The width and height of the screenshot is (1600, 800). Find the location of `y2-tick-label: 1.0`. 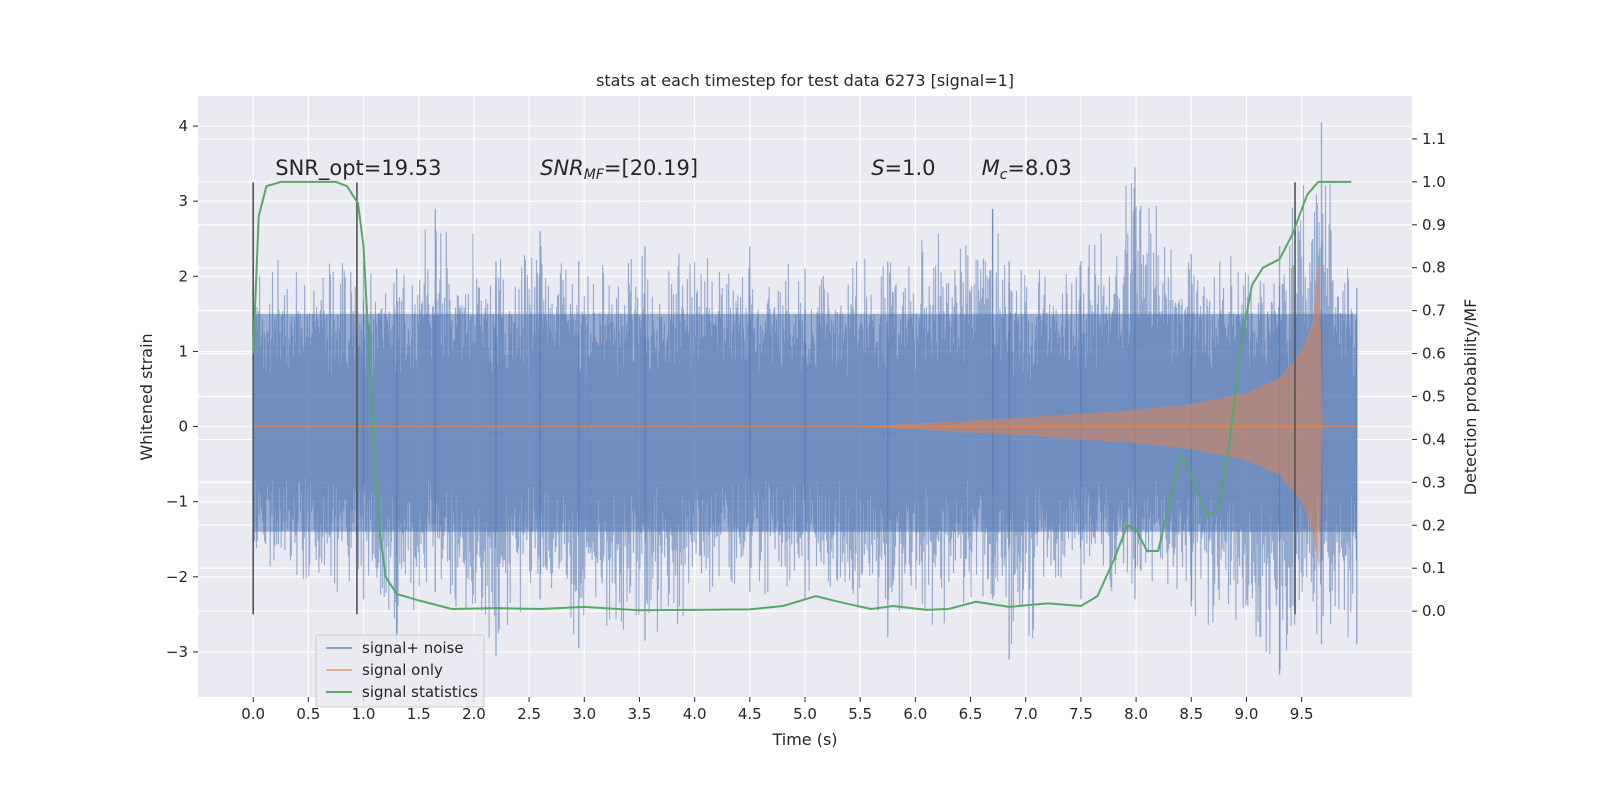

y2-tick-label: 1.0 is located at coordinates (1434, 182).